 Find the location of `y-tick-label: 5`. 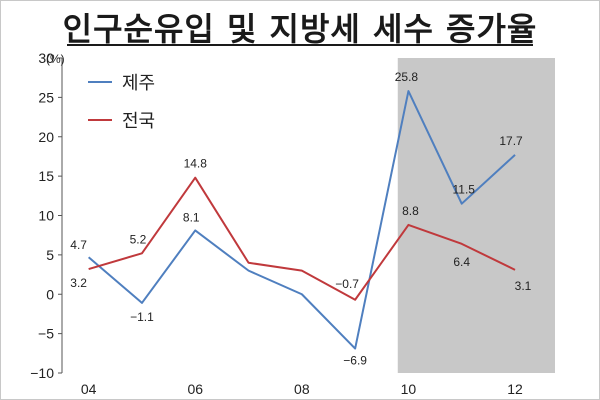

y-tick-label: 5 is located at coordinates (50, 255).